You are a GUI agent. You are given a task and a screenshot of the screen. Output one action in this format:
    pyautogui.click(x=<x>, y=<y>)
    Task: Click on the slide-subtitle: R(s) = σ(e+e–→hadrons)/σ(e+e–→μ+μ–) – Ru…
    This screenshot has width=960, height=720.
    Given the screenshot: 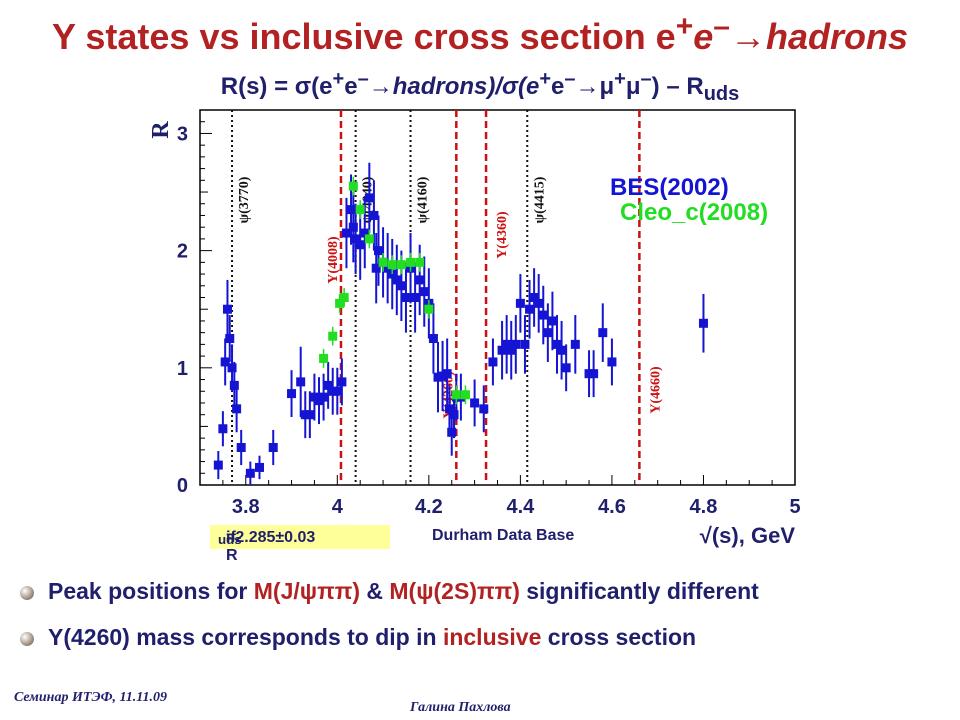 What is the action you would take?
    pyautogui.click(x=480, y=86)
    